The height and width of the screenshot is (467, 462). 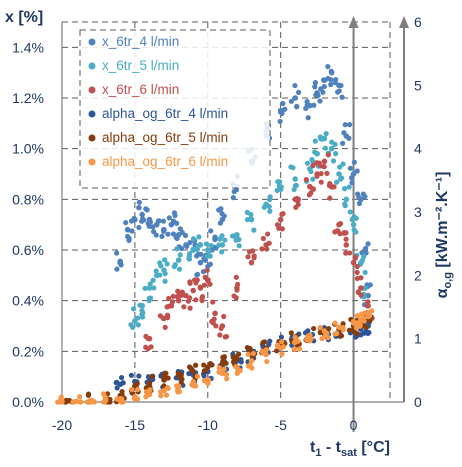 What do you see at coordinates (28, 402) in the screenshot?
I see `y-left-tick-label: 0.0%` at bounding box center [28, 402].